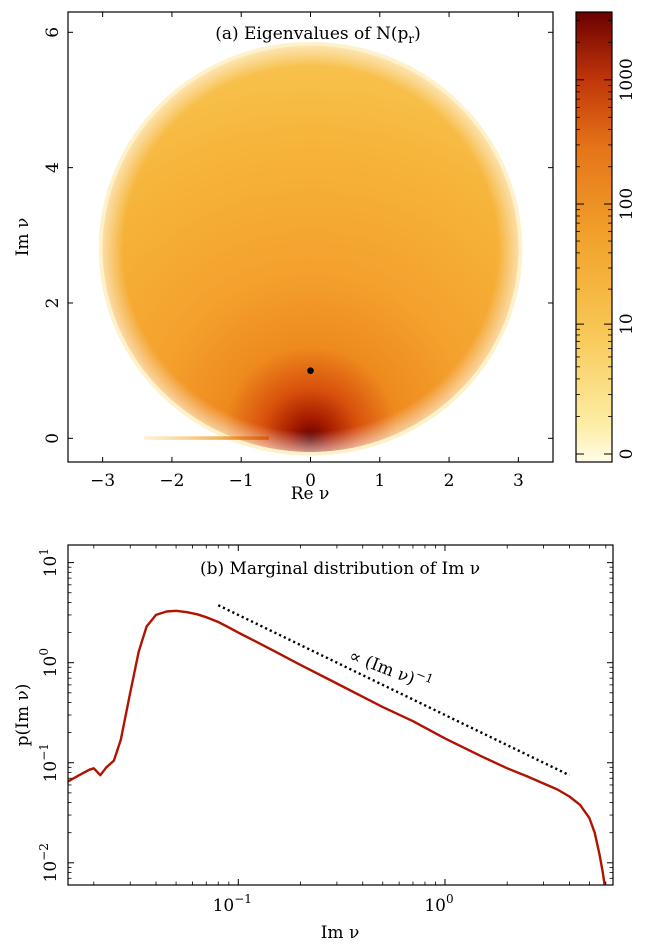 The width and height of the screenshot is (652, 945). What do you see at coordinates (23, 715) in the screenshot?
I see `marginal-y-axis-label: p(Im ν)` at bounding box center [23, 715].